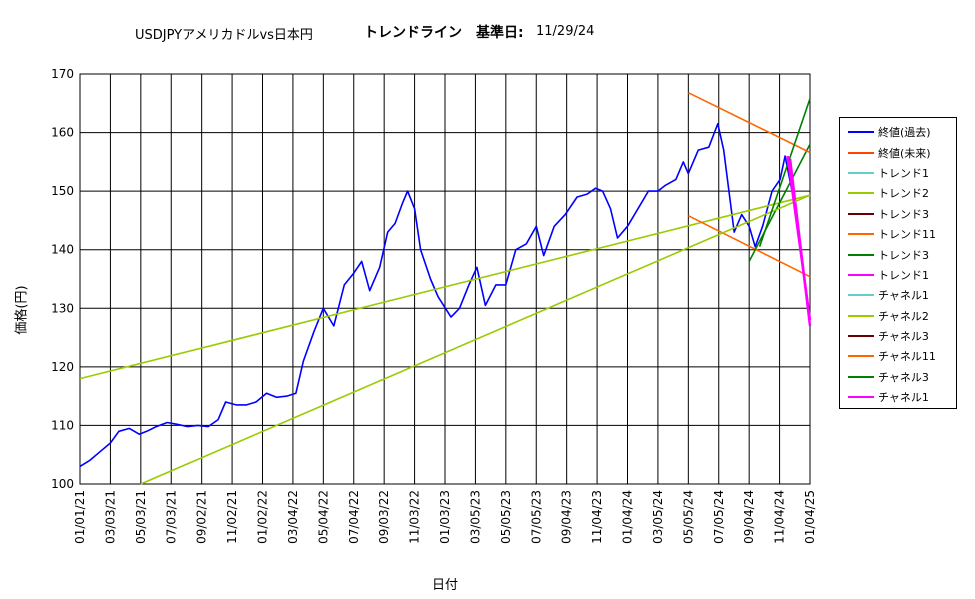 The height and width of the screenshot is (599, 975). I want to click on x-tick-label: 09/03/22, so click(384, 517).